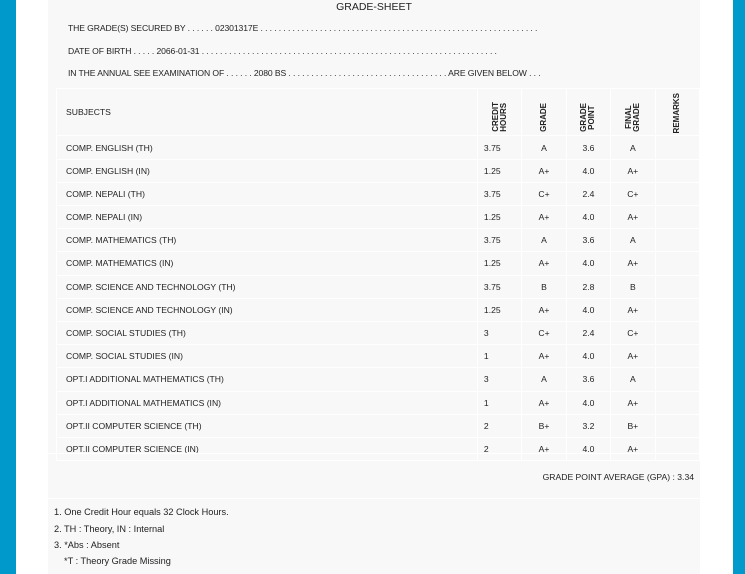 This screenshot has height=574, width=745. What do you see at coordinates (267, 425) in the screenshot?
I see `cell-subject: OPT.II COMPUTER SCIENCE (TH)` at bounding box center [267, 425].